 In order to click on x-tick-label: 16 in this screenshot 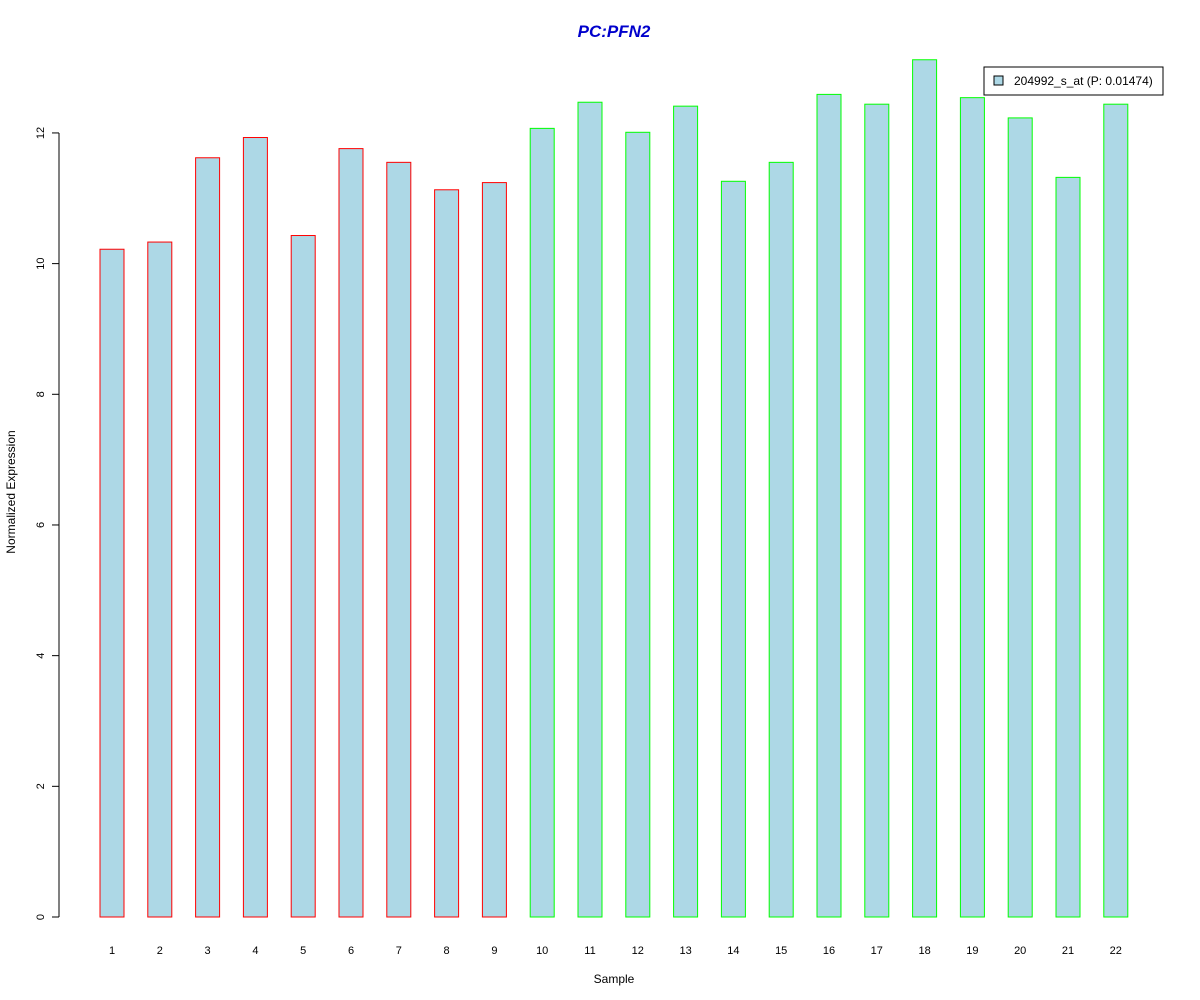, I will do `click(829, 951)`.